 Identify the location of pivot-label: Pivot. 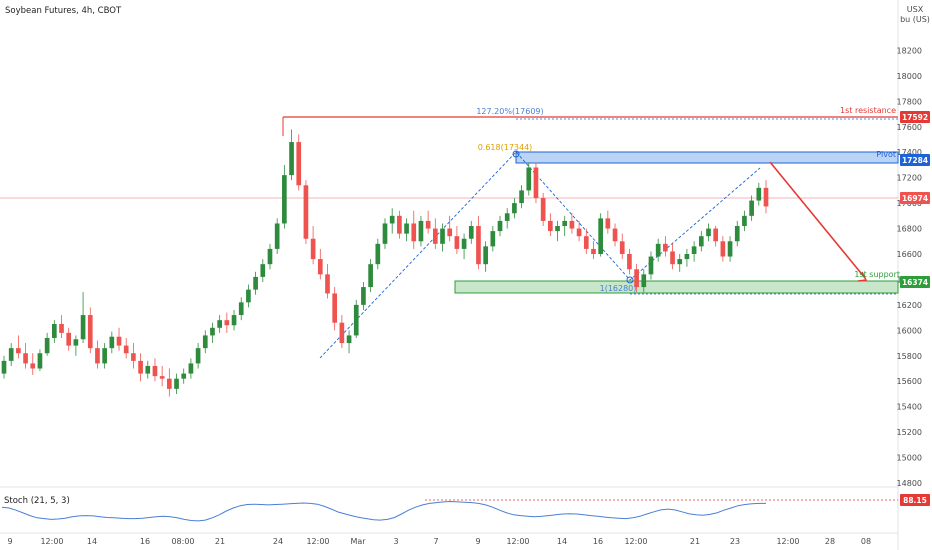
(886, 154).